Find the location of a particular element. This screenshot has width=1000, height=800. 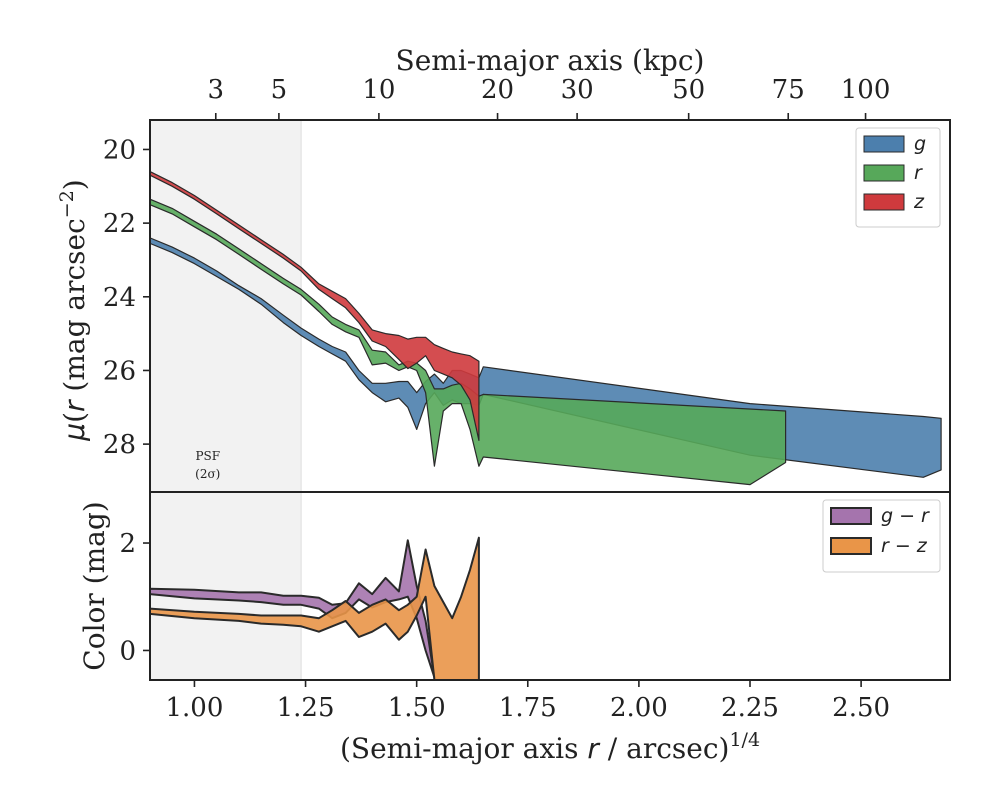

color-x-ticks: 1.00 1.25 1.50 1.75 2.00 2.25 2.50 is located at coordinates (527, 701).